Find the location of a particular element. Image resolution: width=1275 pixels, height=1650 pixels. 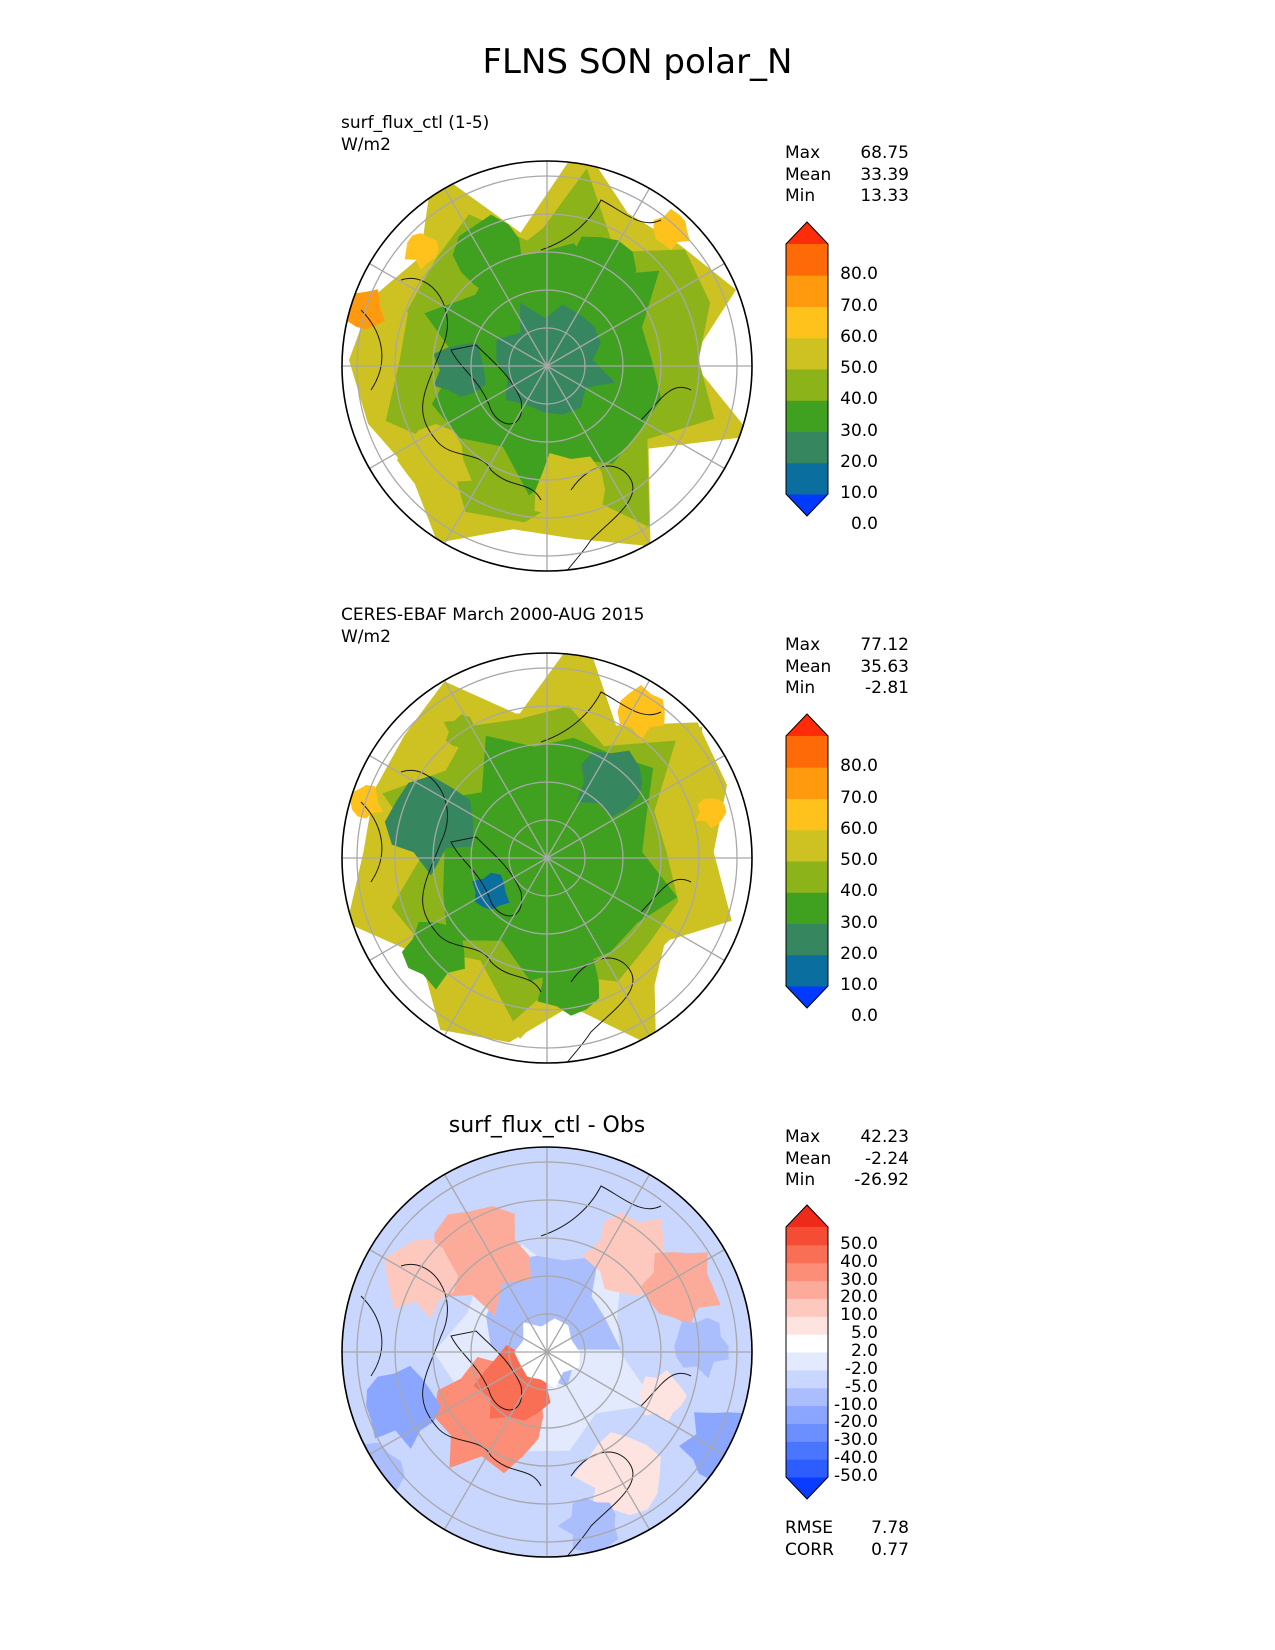

panel-3-stats: Max 42.23 Mean -2.24 Min -26.92 is located at coordinates (847, 1159).